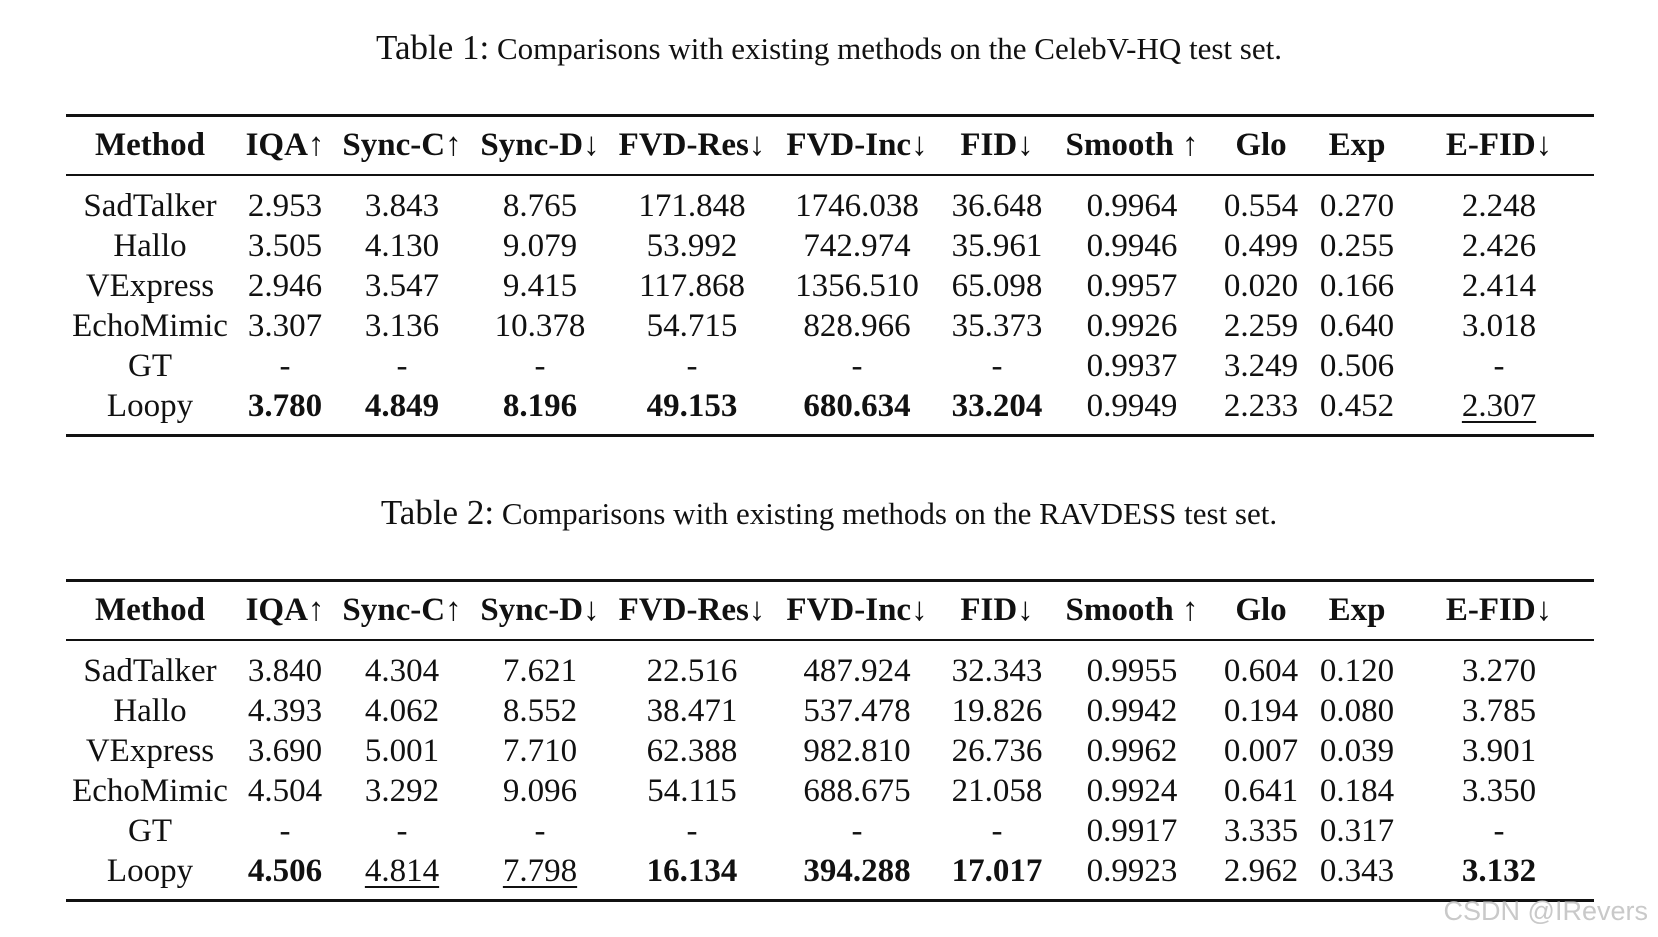 Image resolution: width=1658 pixels, height=937 pixels. I want to click on metric-cell: 3.901, so click(1499, 751).